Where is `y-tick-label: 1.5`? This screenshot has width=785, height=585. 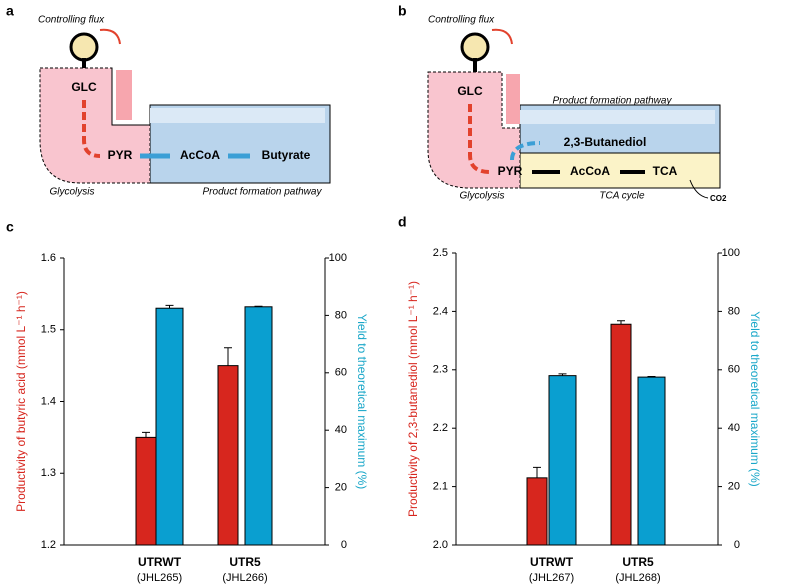 y-tick-label: 1.5 is located at coordinates (48, 330).